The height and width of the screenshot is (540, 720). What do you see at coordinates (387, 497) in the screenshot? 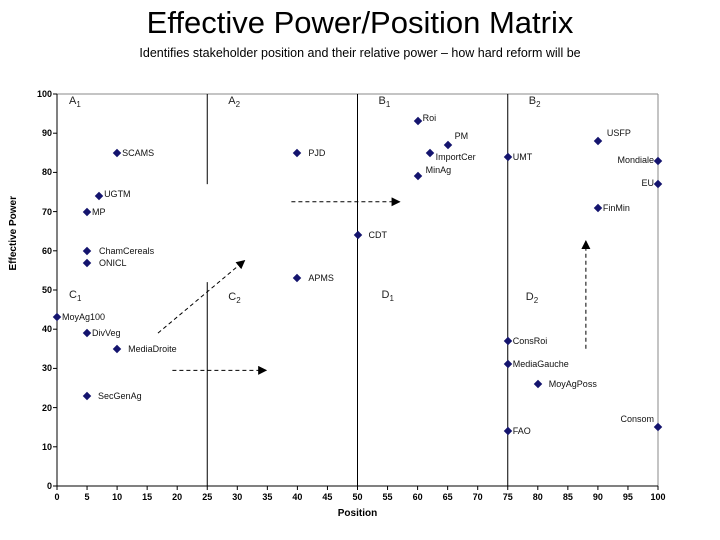
I see `x-tick-label: 55` at bounding box center [387, 497].